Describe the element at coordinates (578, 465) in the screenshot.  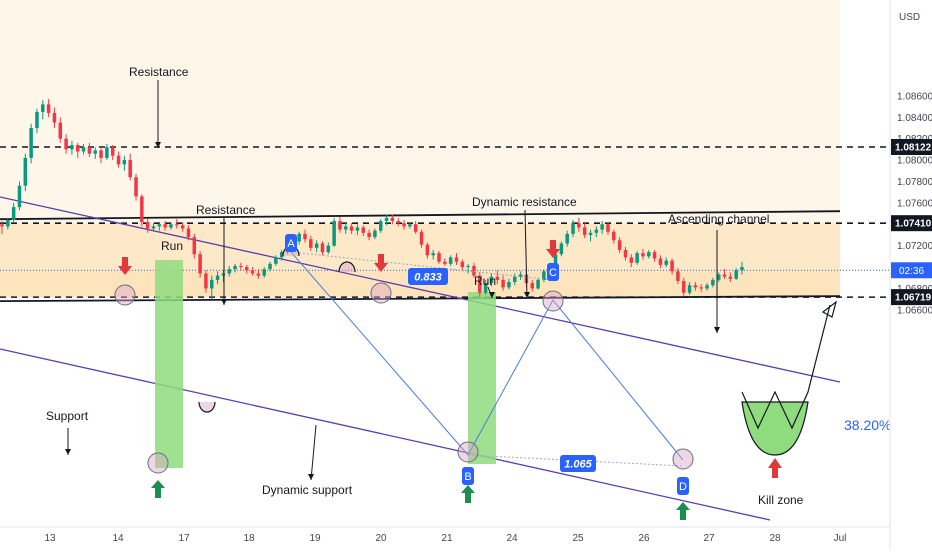
I see `svg-text: 1.065` at that location.